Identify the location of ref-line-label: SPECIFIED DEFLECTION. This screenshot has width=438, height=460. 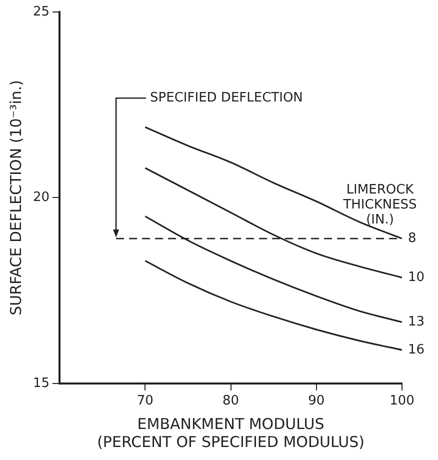
(226, 98).